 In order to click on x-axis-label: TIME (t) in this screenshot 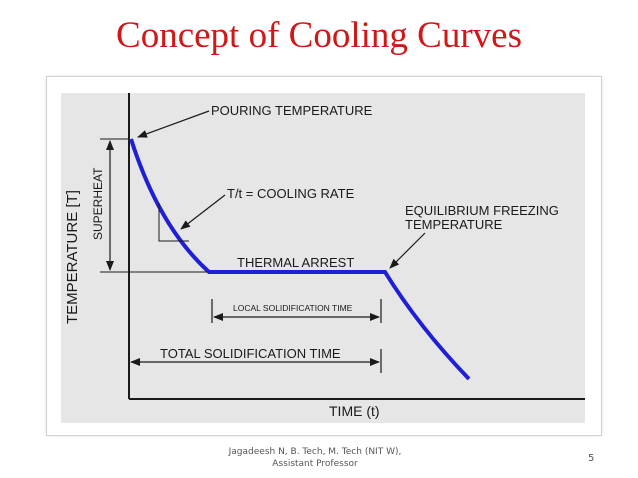, I will do `click(354, 411)`.